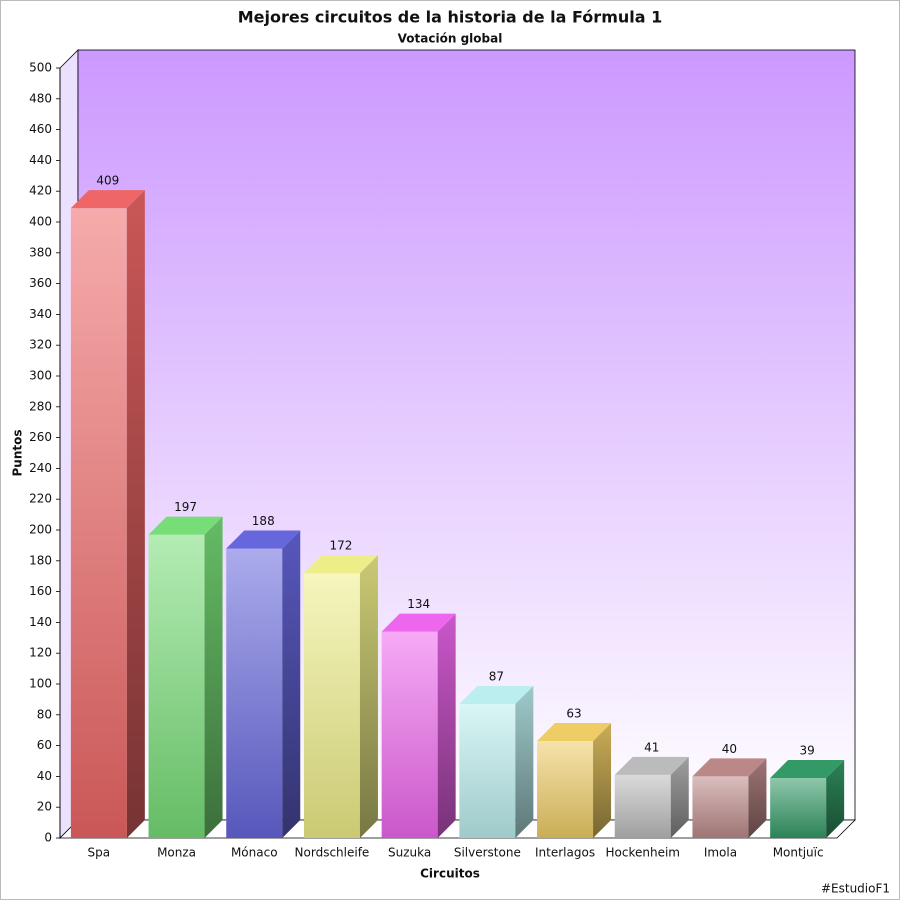  Describe the element at coordinates (332, 853) in the screenshot. I see `x-tick-label: Nordschleife` at that location.